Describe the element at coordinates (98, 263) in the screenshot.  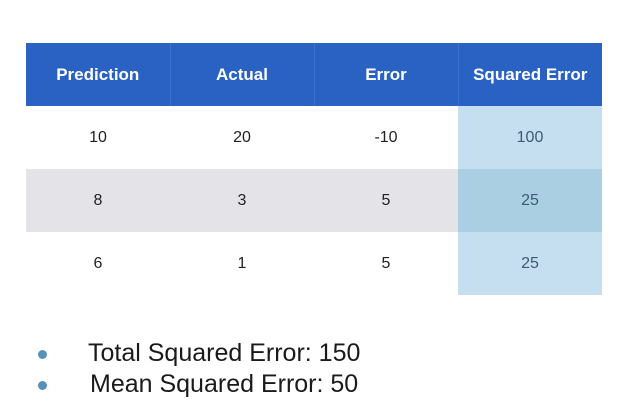
I see `cell-prediction: 6` at that location.